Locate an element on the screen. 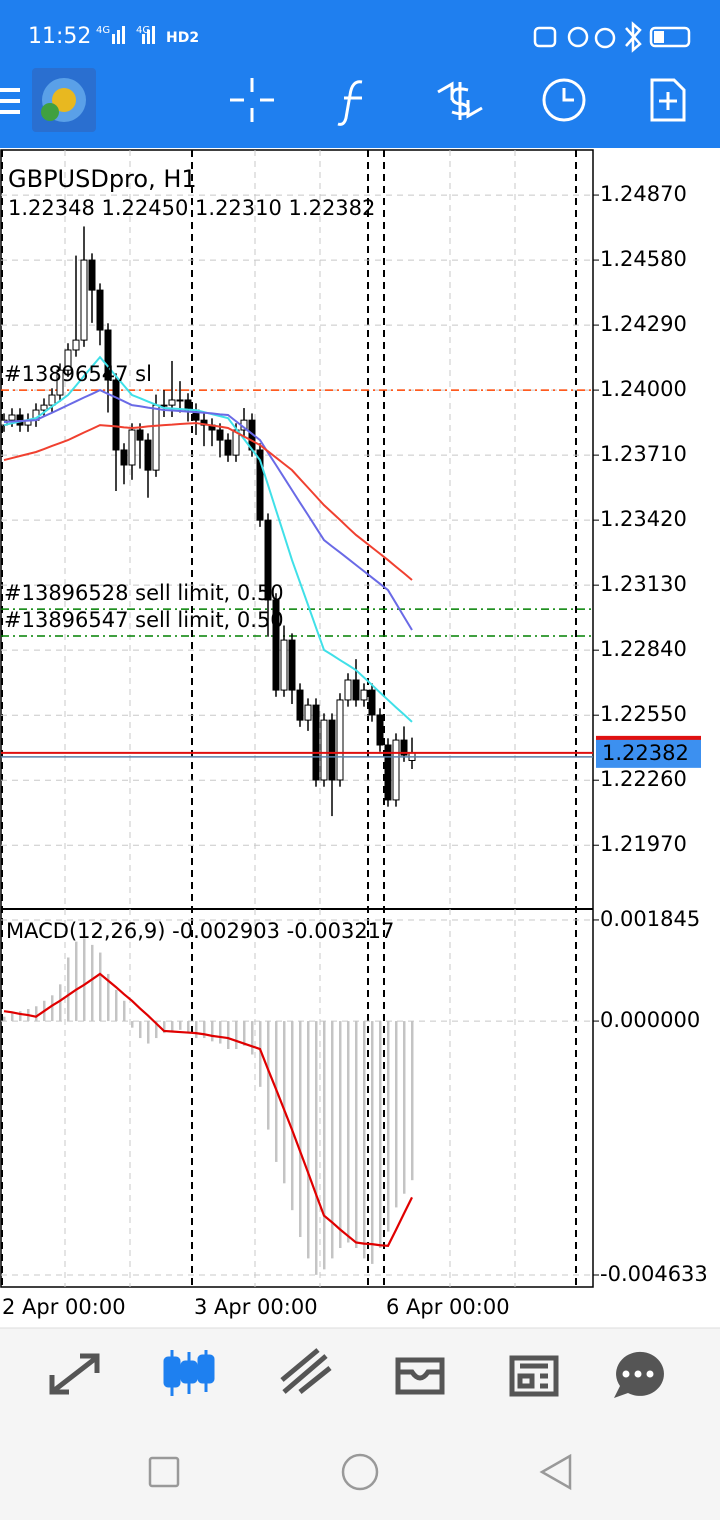  nav-chat is located at coordinates (639, 1374).